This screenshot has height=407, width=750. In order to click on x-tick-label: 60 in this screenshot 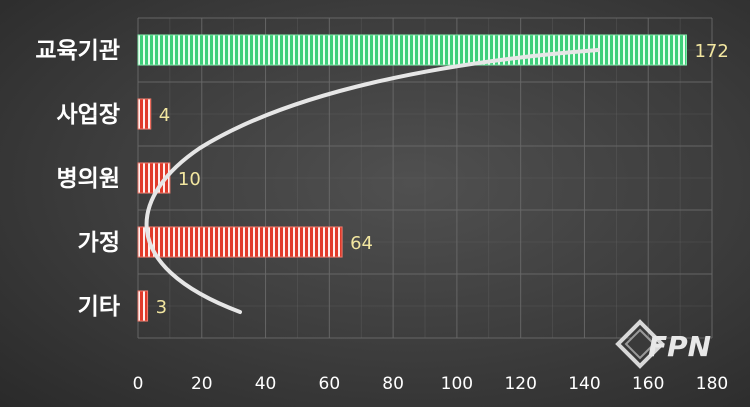, I will do `click(330, 384)`.